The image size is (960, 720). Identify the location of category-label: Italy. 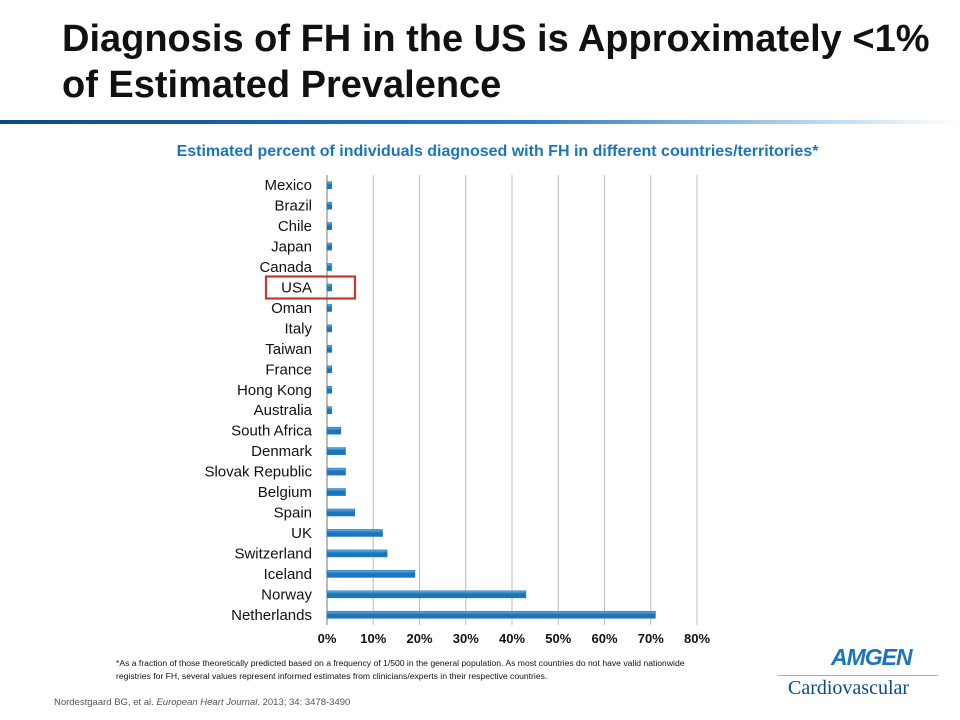
(298, 328).